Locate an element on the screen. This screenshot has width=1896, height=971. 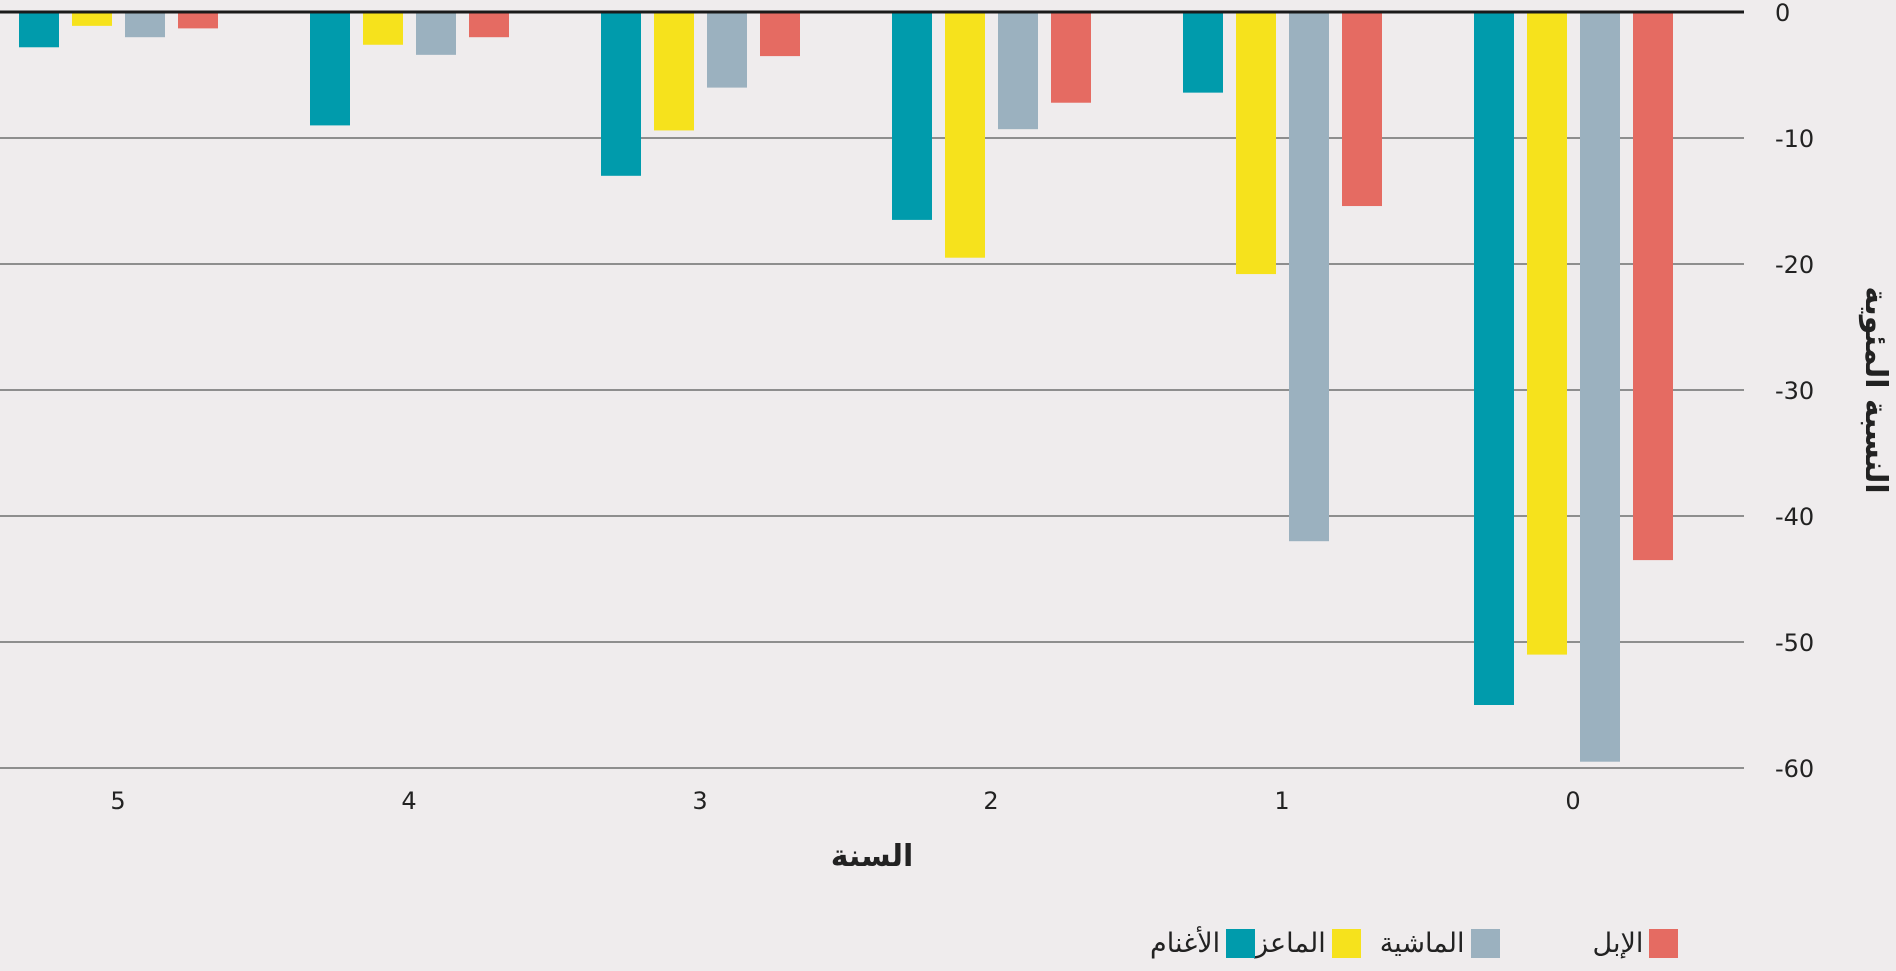
legend-item-sheep: الأغنام is located at coordinates (1203, 943).